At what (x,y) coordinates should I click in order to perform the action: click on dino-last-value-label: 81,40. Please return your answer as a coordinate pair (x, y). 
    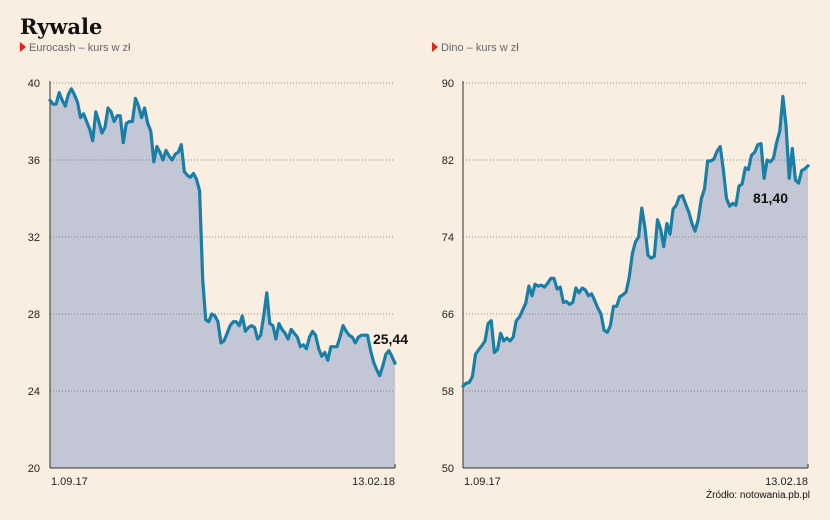
    Looking at the image, I should click on (770, 198).